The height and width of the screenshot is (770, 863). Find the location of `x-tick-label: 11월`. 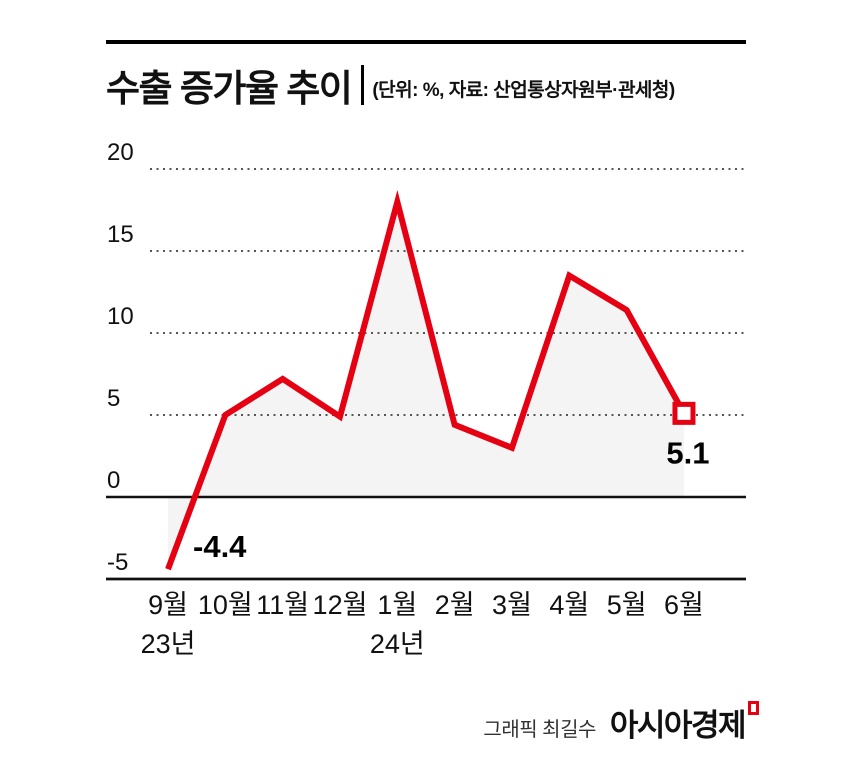

x-tick-label: 11월 is located at coordinates (282, 605).